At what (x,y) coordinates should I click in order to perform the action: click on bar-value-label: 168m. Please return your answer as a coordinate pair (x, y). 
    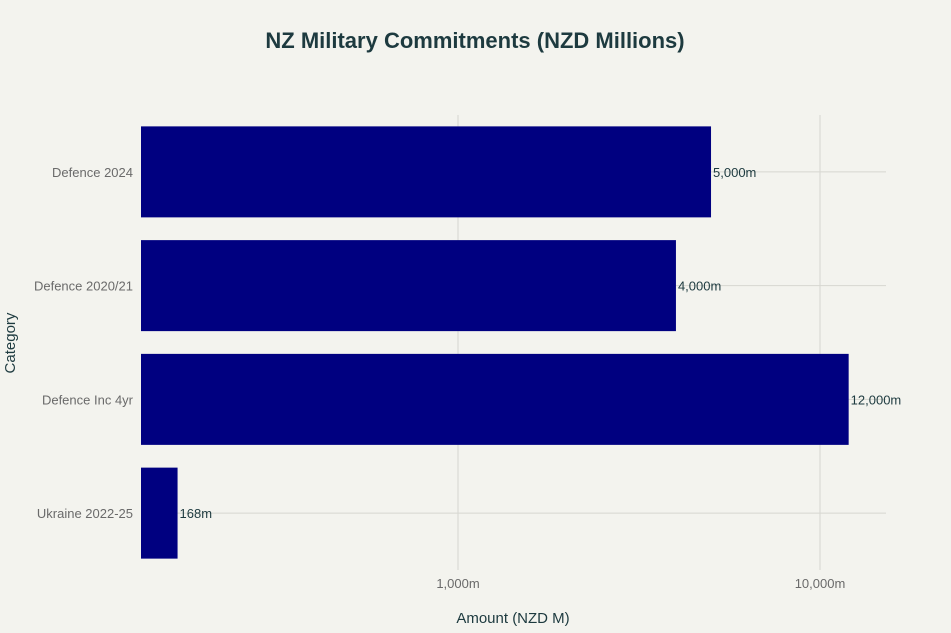
    Looking at the image, I should click on (196, 513).